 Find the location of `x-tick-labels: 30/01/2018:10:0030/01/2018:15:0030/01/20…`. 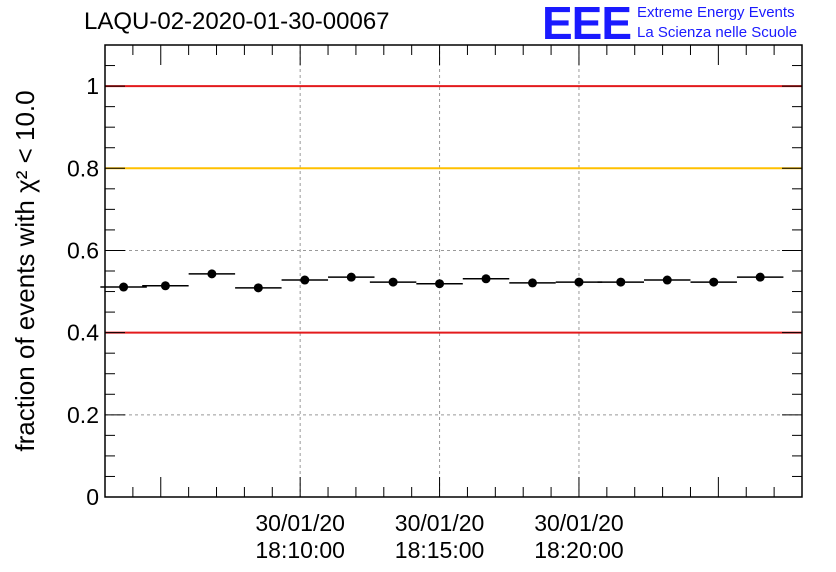

x-tick-labels: 30/01/2018:10:0030/01/2018:15:0030/01/20… is located at coordinates (439, 536).